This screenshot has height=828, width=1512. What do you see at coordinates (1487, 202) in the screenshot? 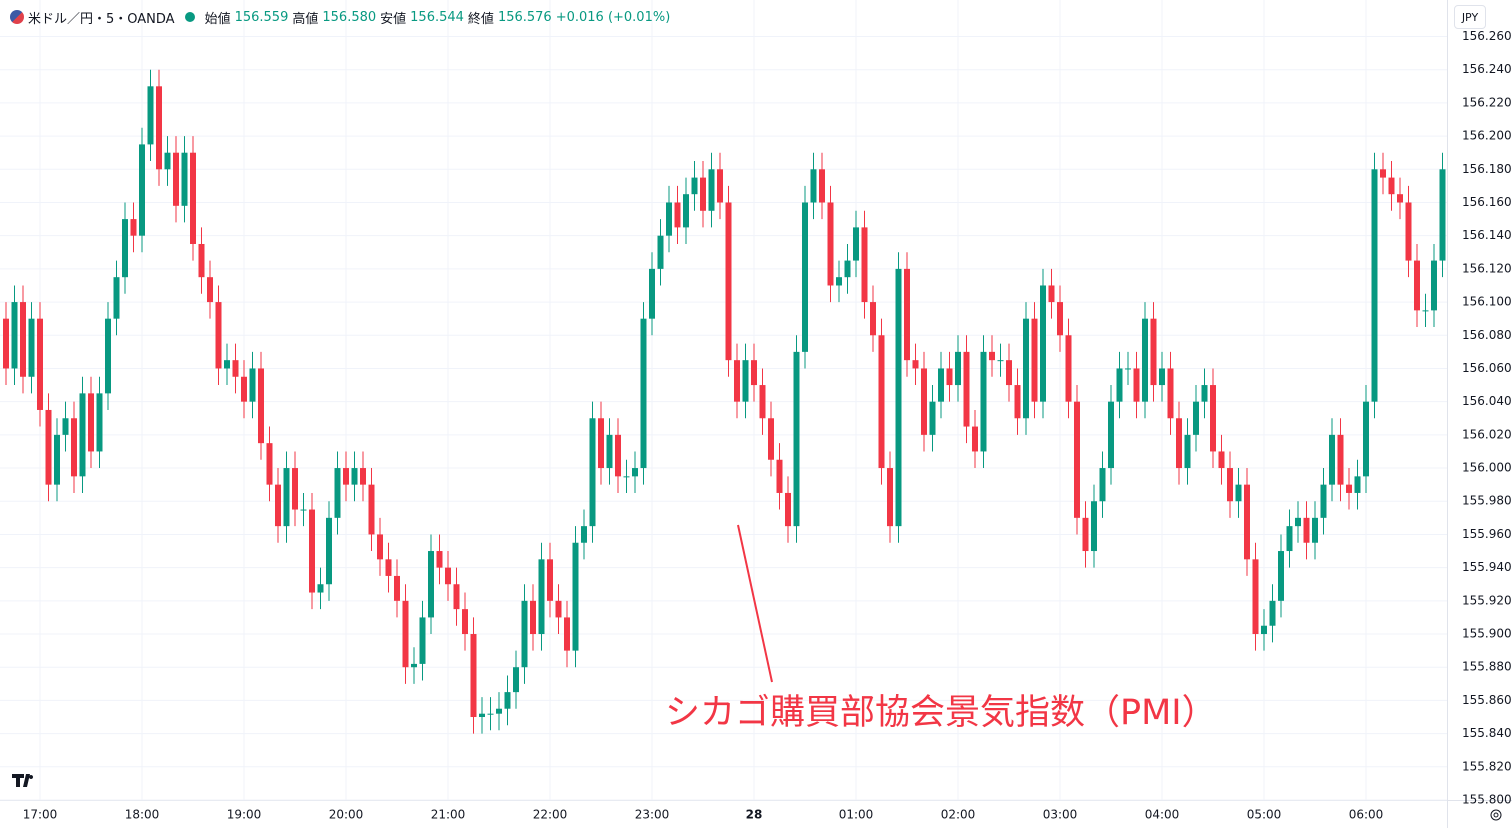
I see `y-tick-label: 156.160` at bounding box center [1487, 202].